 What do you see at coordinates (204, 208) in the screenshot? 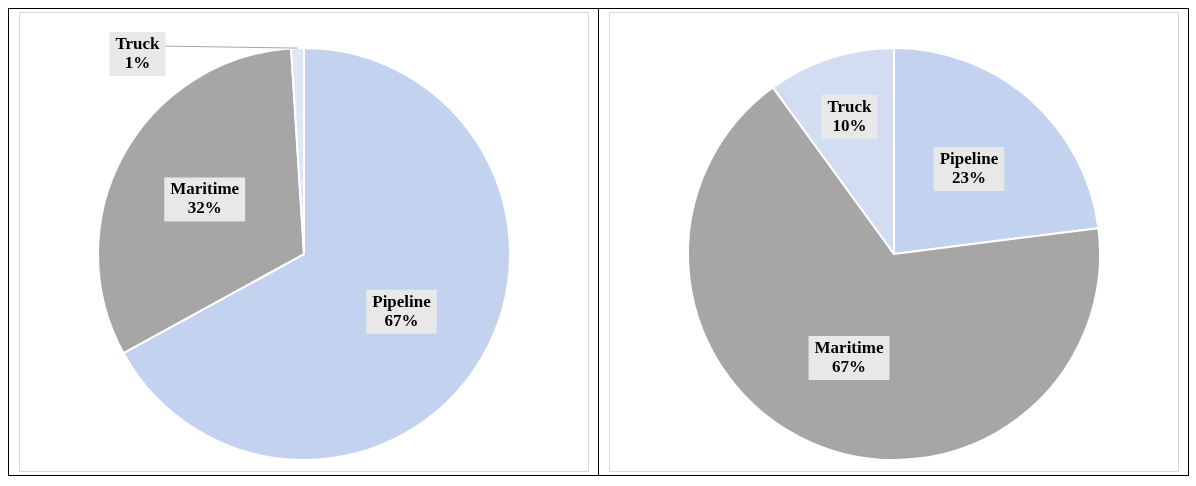
I see `data-label: 32%` at bounding box center [204, 208].